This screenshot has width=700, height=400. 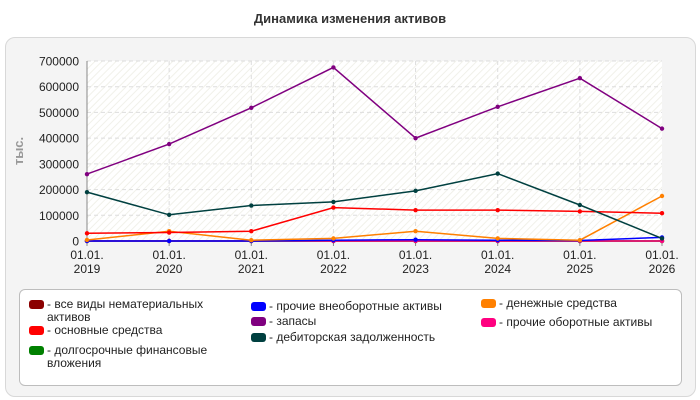 What do you see at coordinates (59, 216) in the screenshot?
I see `y-tick-label: 100000` at bounding box center [59, 216].